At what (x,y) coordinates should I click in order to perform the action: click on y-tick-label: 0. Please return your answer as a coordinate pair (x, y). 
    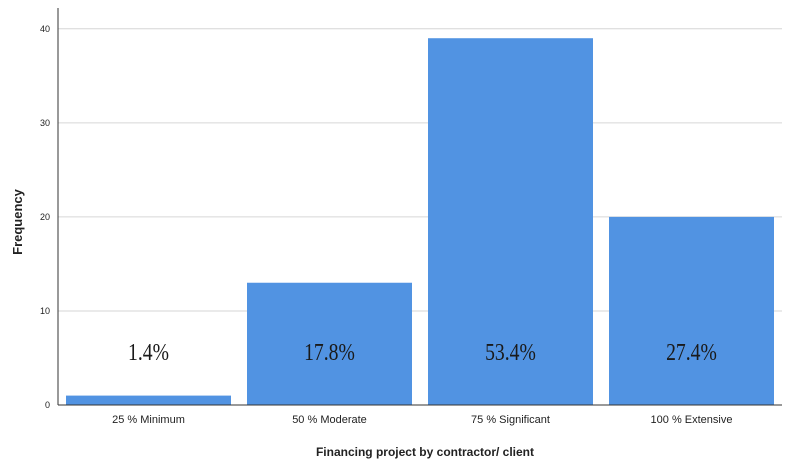
    Looking at the image, I should click on (47, 405).